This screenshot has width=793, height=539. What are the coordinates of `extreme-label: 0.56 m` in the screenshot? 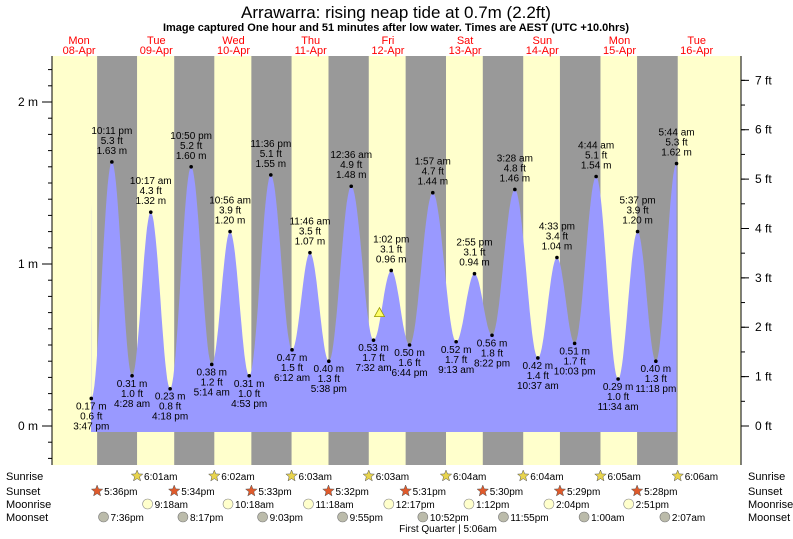 It's located at (492, 343).